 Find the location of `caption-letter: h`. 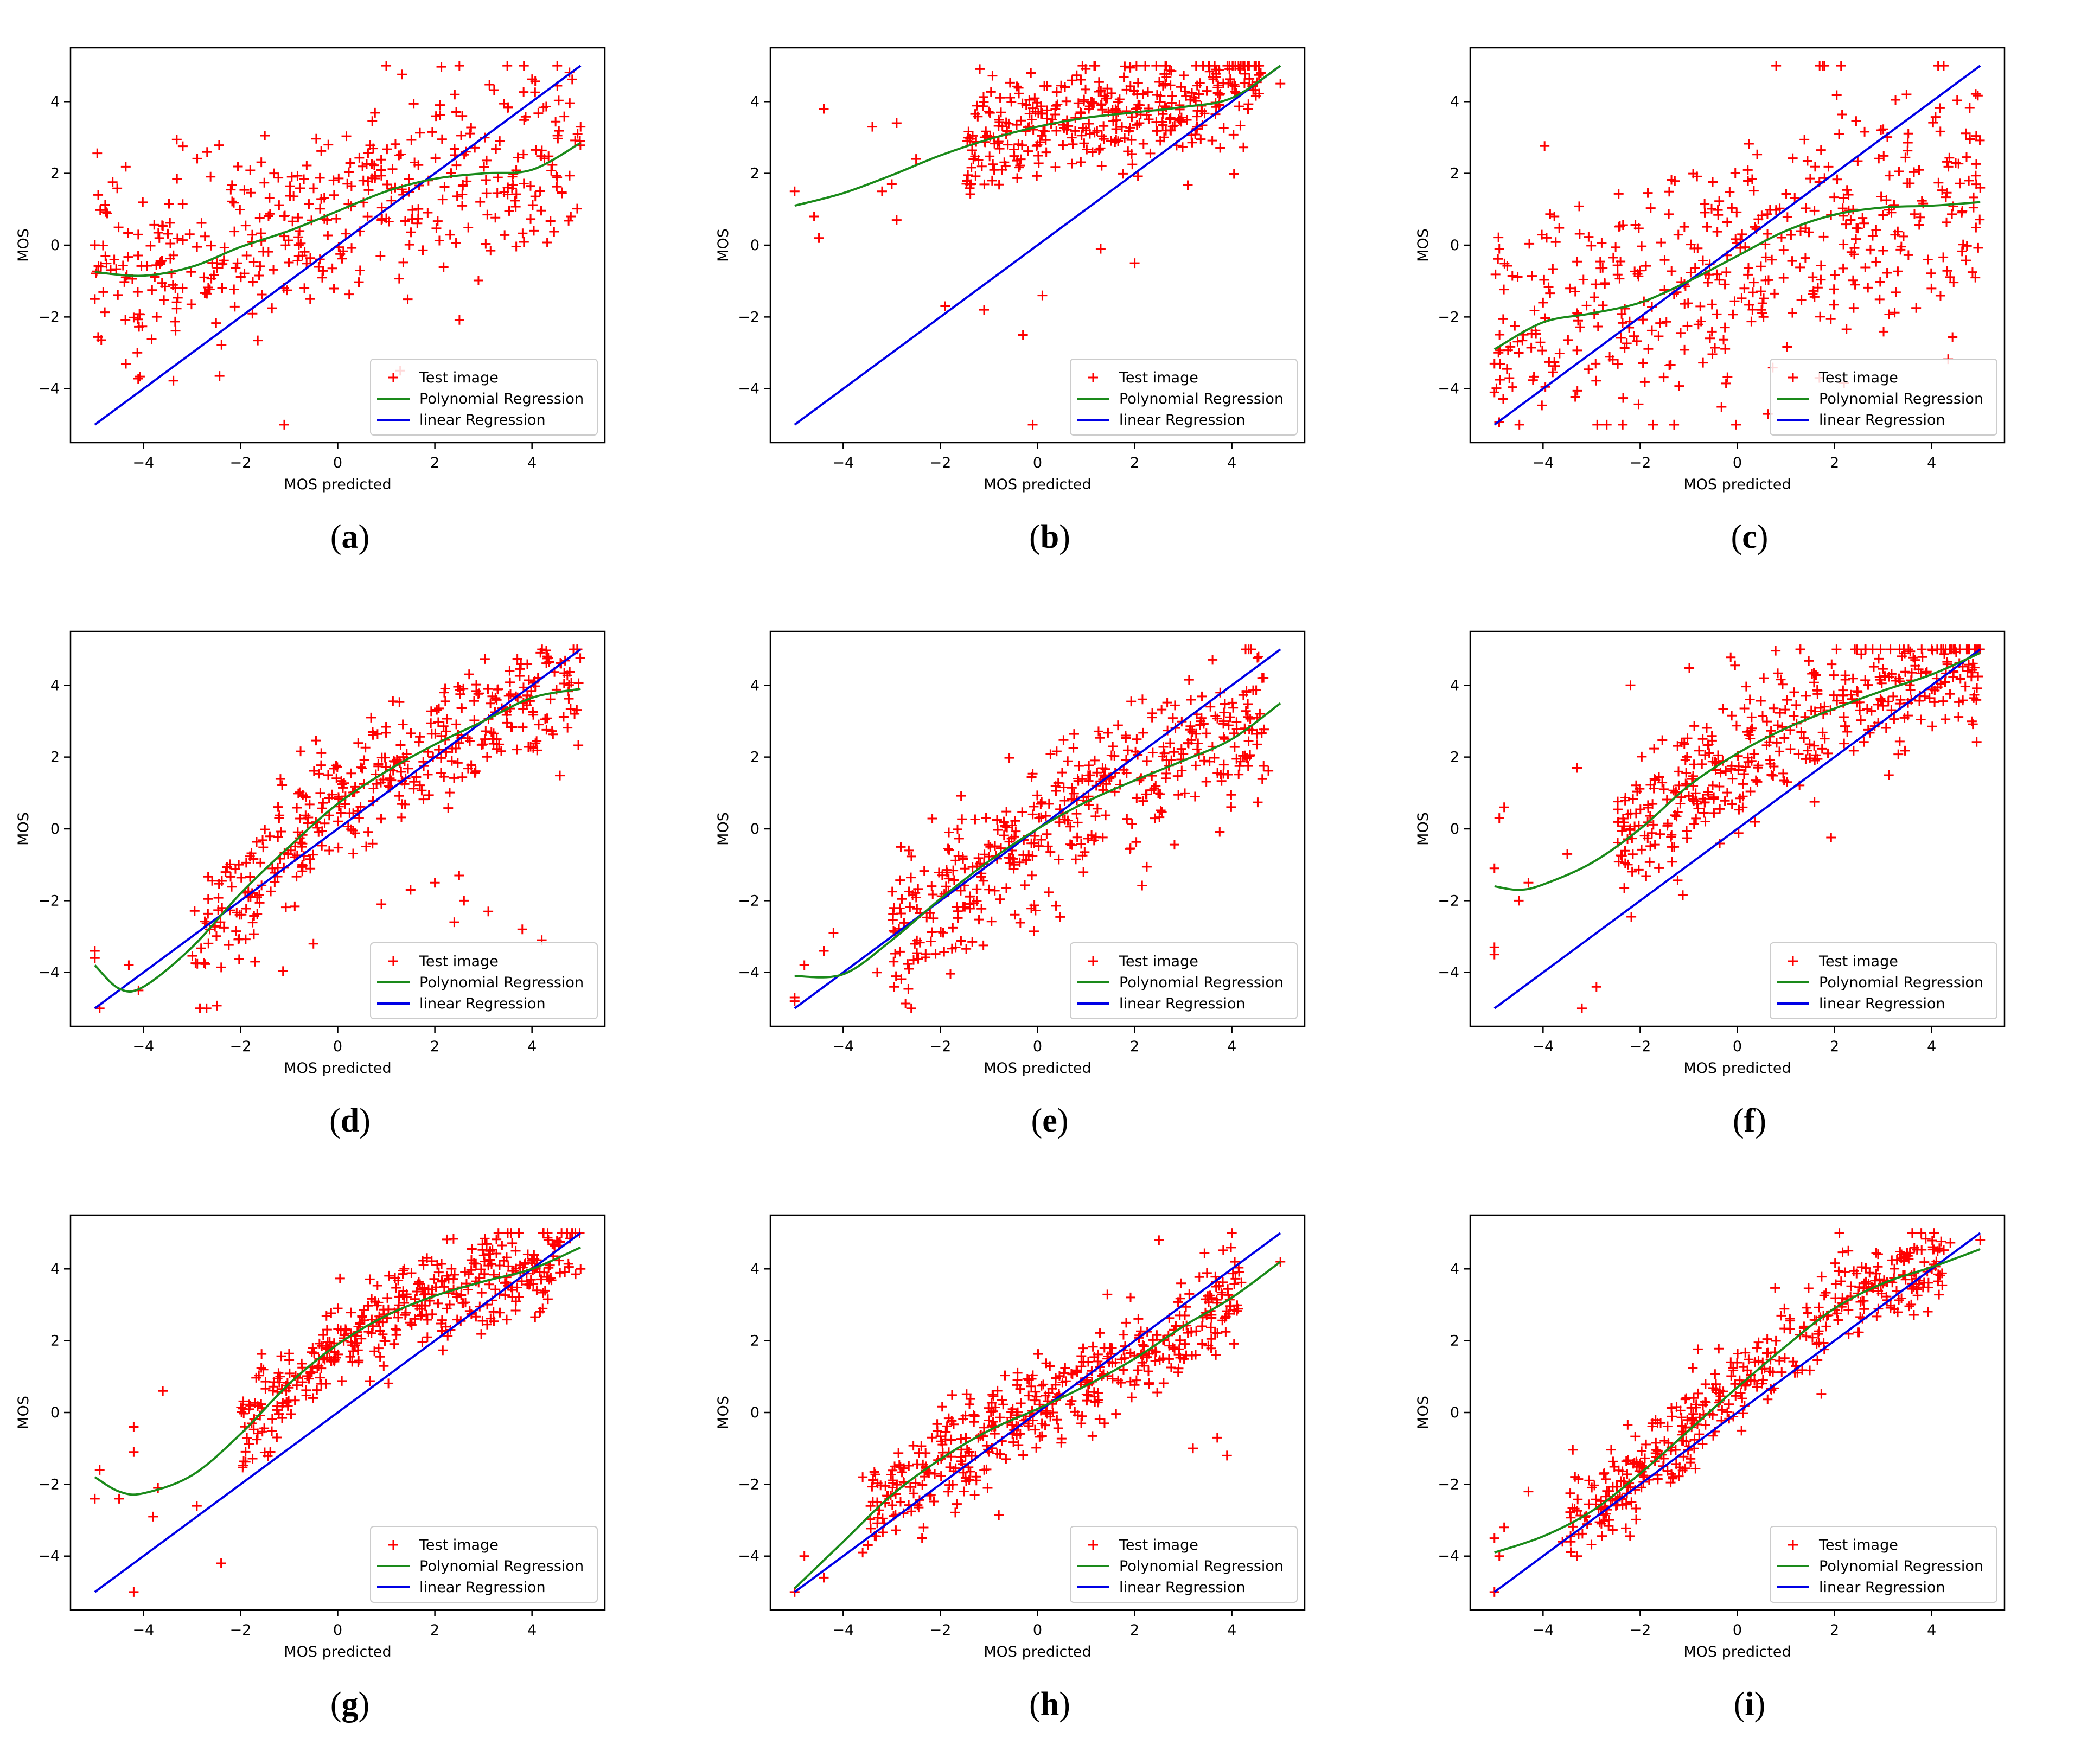

caption-letter: h is located at coordinates (1049, 1705).